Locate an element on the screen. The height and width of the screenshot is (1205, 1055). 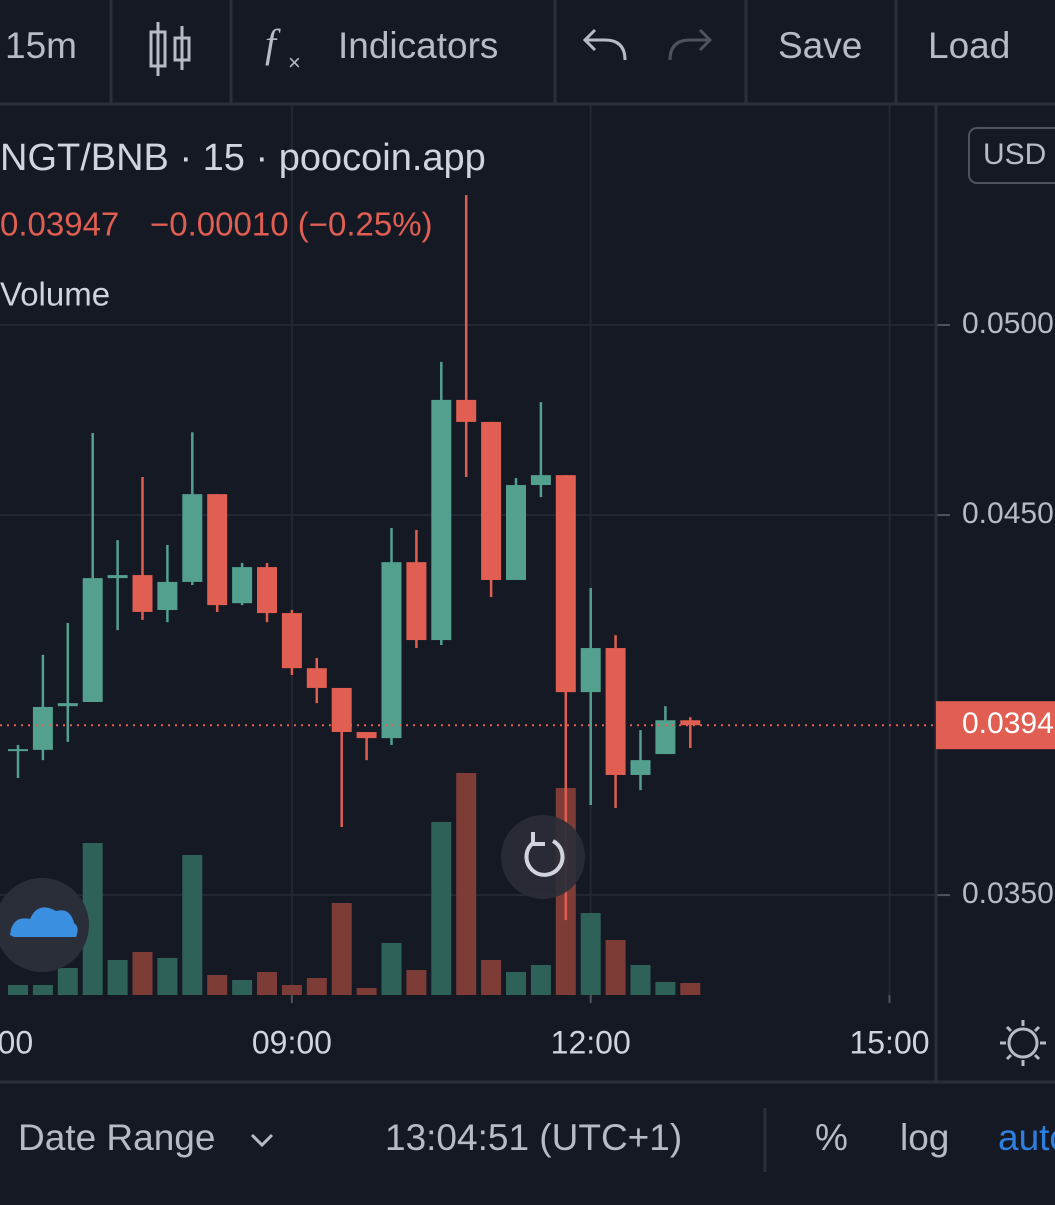
y-tick-label: 0.0350 is located at coordinates (1008, 893).